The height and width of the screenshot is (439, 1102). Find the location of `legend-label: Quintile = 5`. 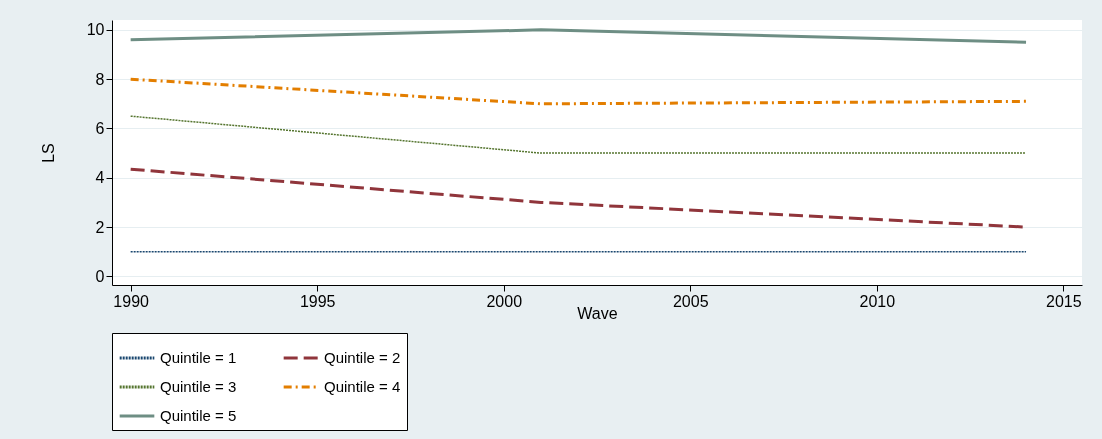

legend-label: Quintile = 5 is located at coordinates (198, 415).